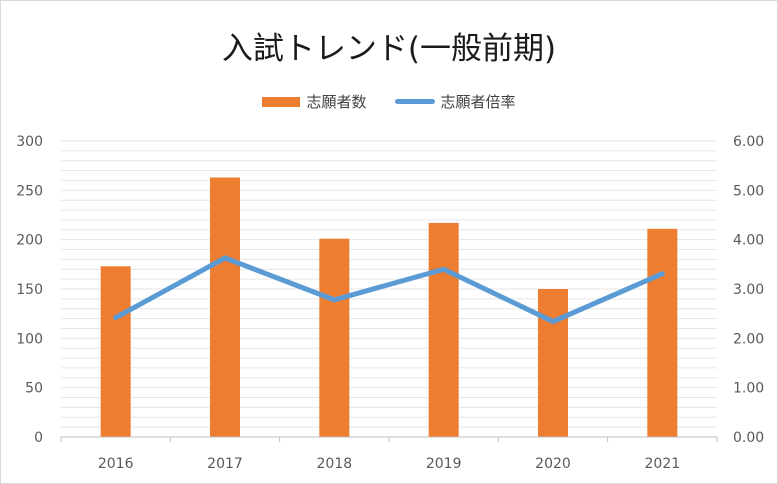 The width and height of the screenshot is (778, 484). Describe the element at coordinates (748, 438) in the screenshot. I see `y-right-tick-label: 0.00` at that location.